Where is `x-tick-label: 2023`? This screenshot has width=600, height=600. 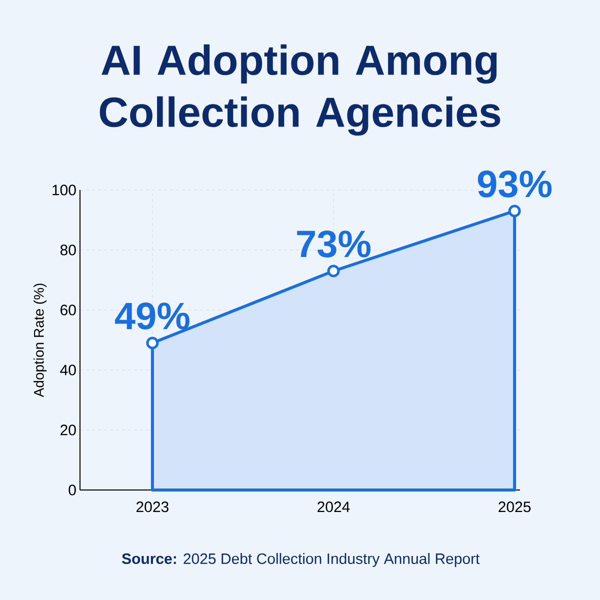
x-tick-label: 2023 is located at coordinates (152, 507).